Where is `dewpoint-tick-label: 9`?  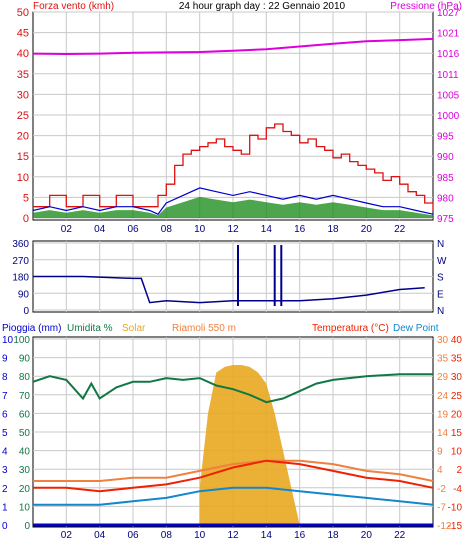 dewpoint-tick-label: 9 is located at coordinates (440, 452).